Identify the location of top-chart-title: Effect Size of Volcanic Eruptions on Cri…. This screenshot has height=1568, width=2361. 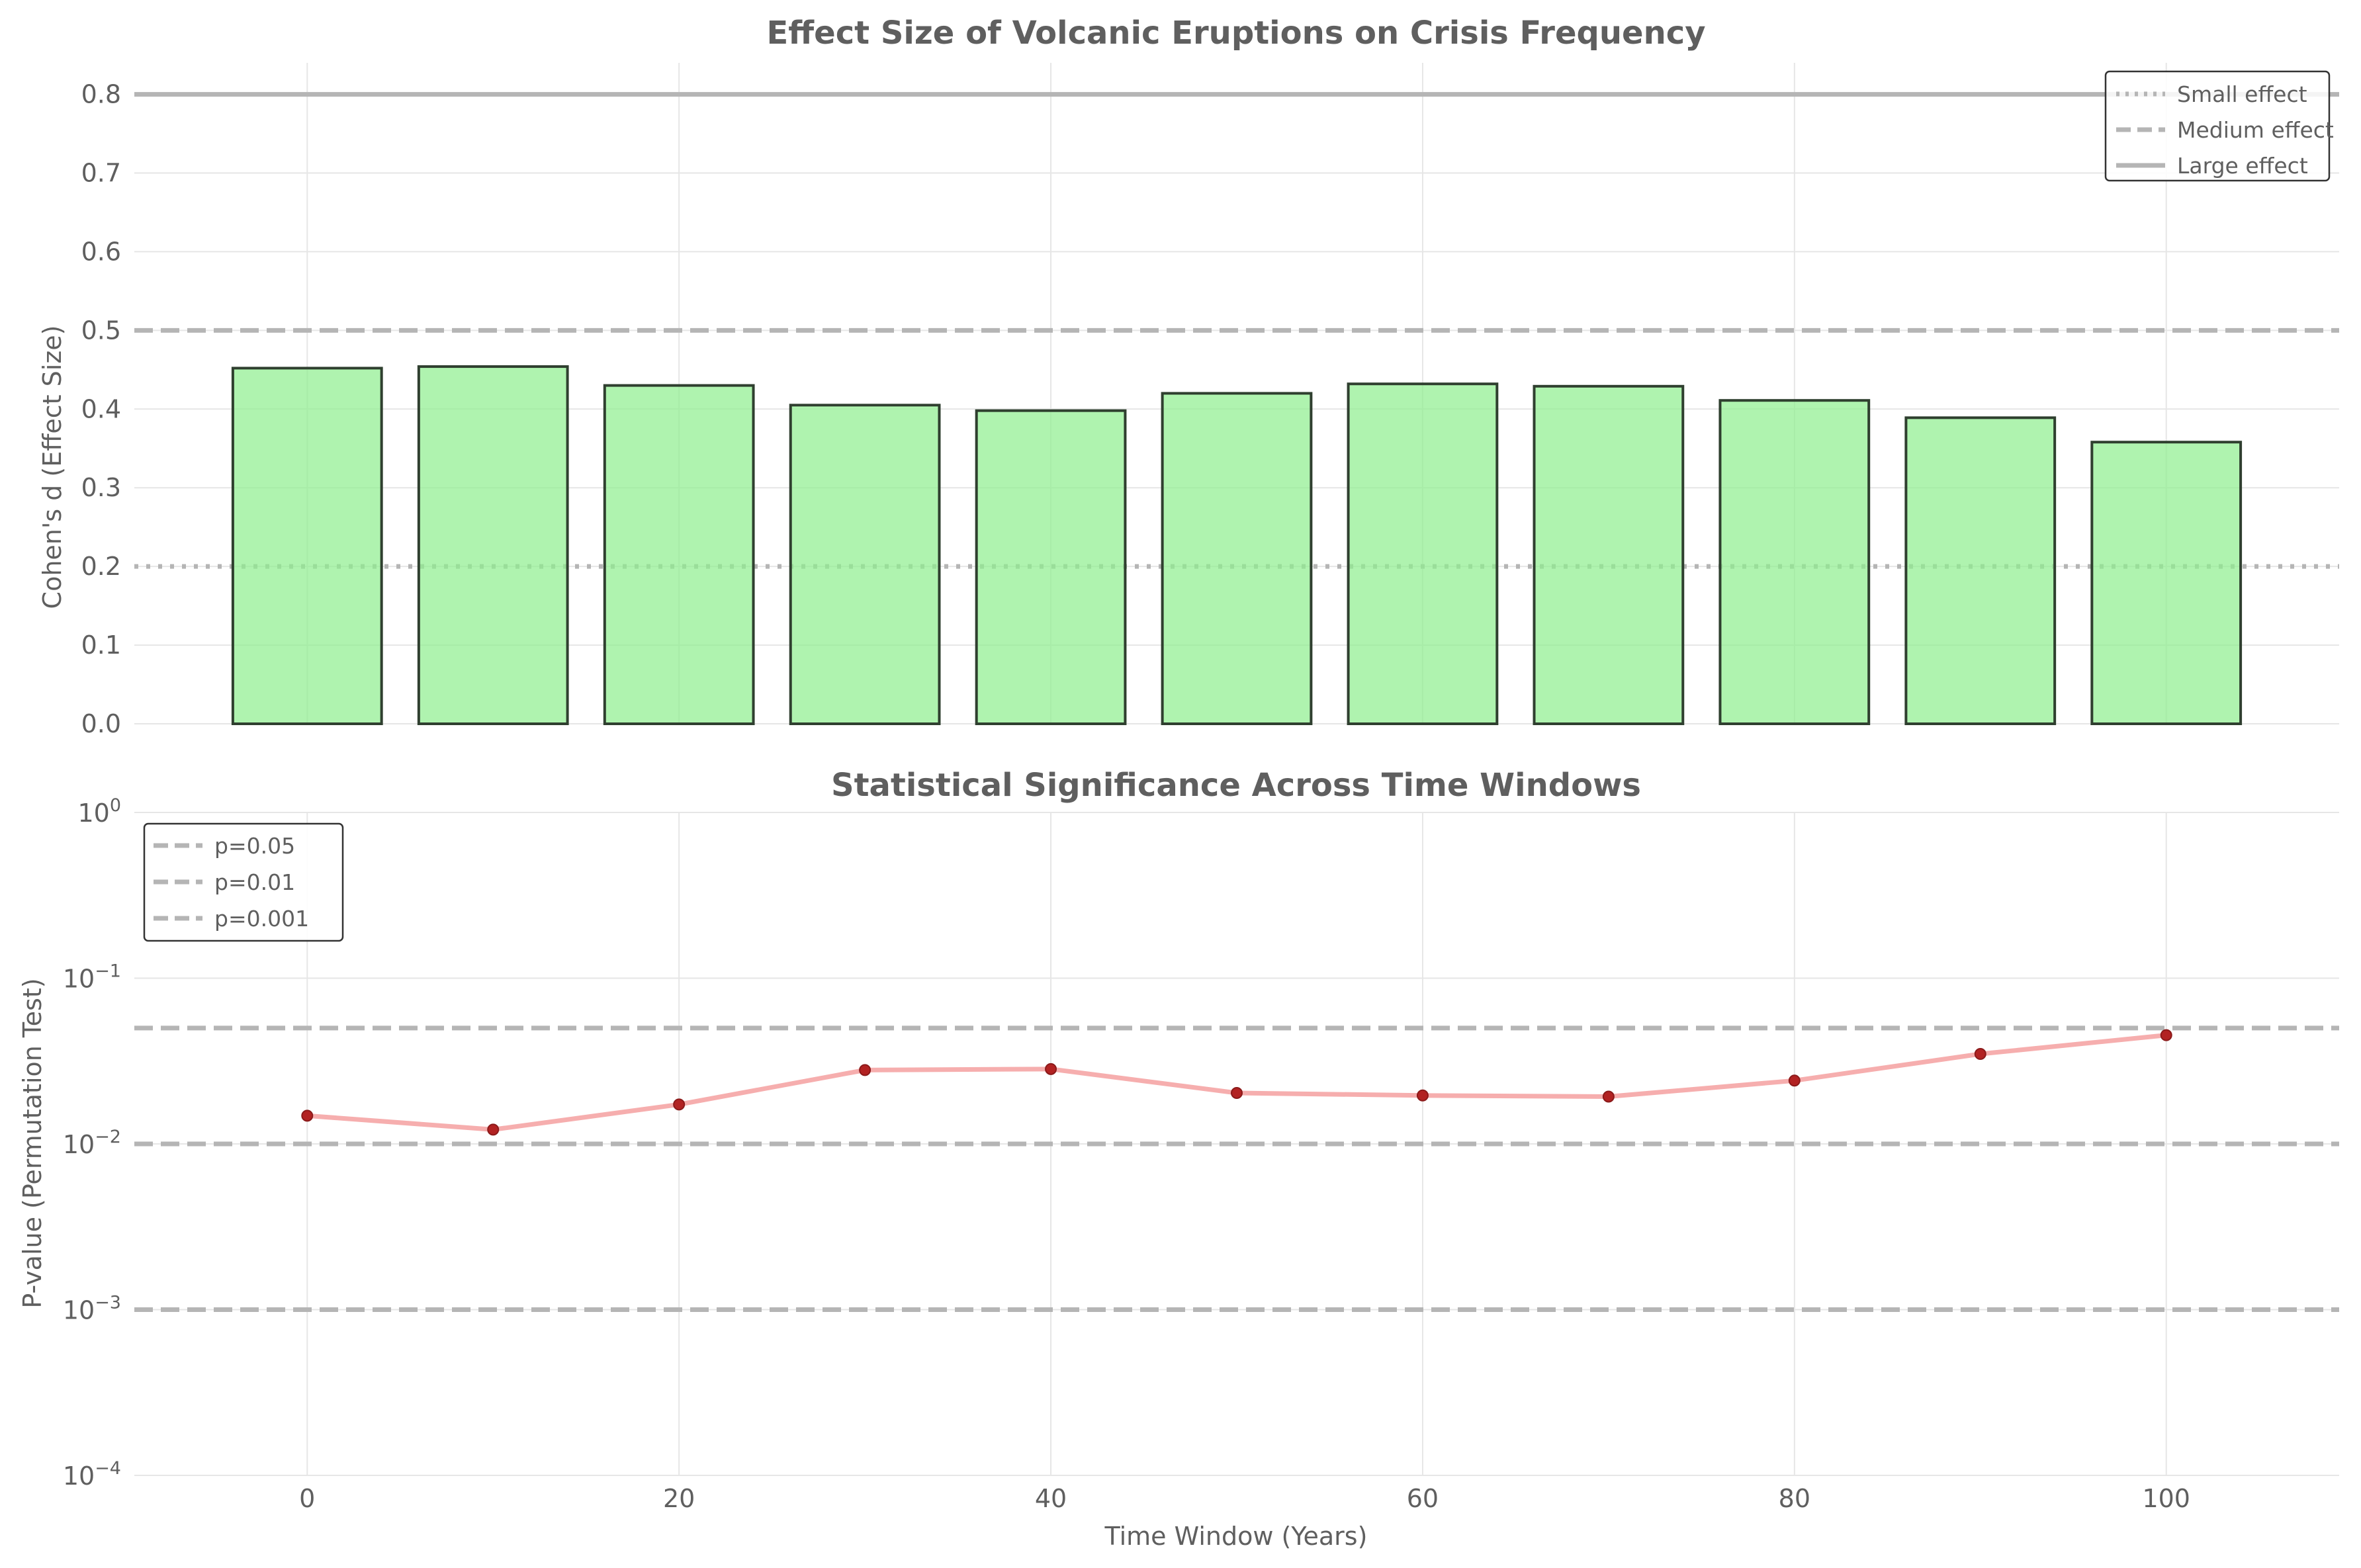
(1236, 34).